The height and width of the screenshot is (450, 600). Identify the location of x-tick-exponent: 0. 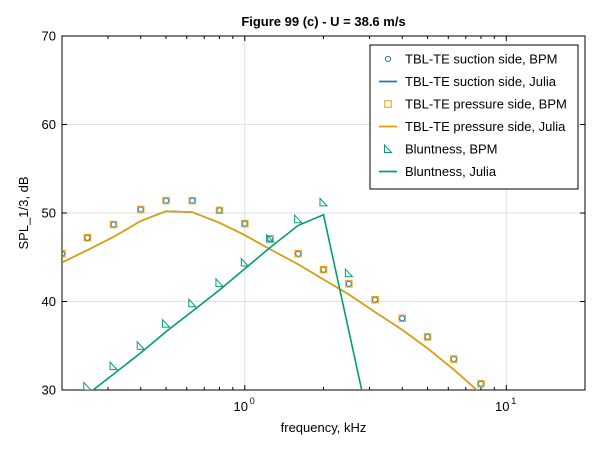
(252, 401).